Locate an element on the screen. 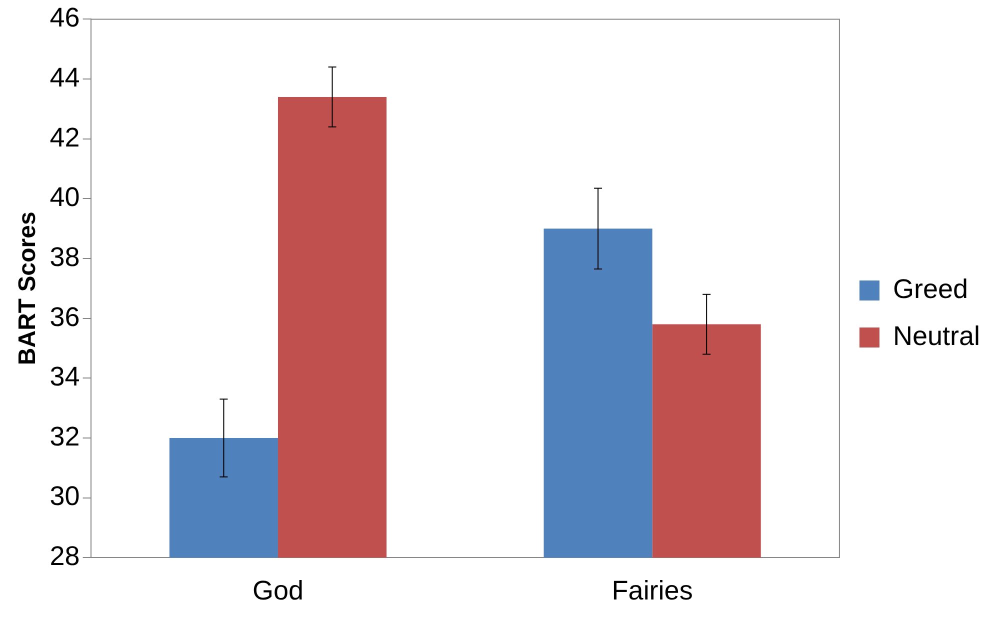 The image size is (1000, 626). y-tick-label: 38 is located at coordinates (65, 257).